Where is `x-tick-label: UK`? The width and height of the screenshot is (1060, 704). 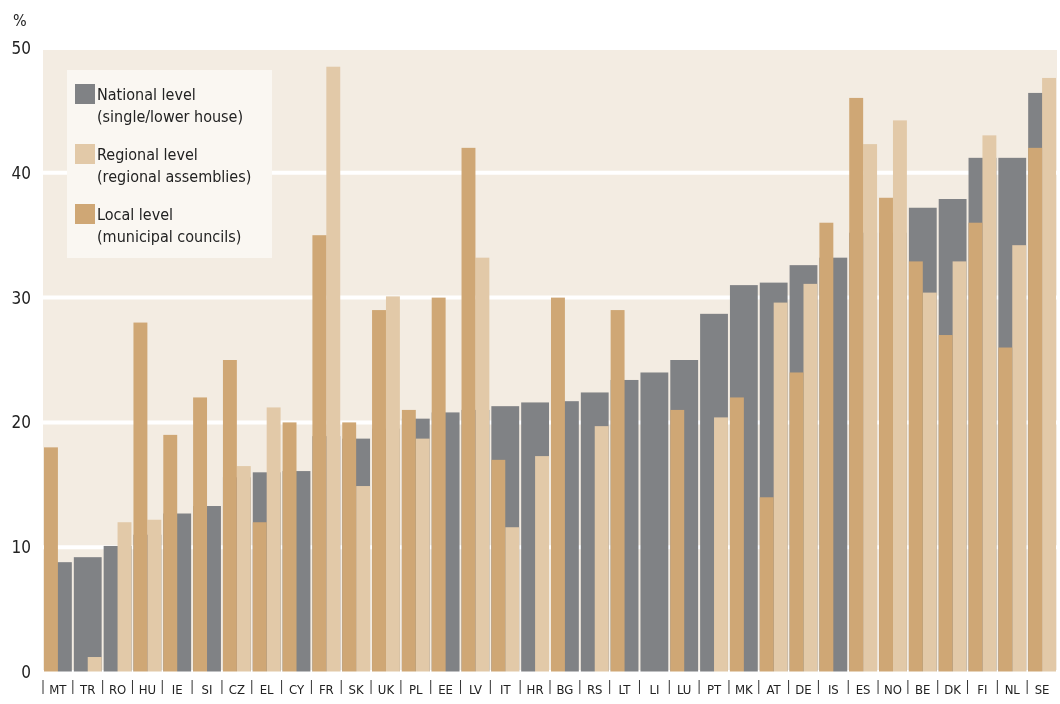 x-tick-label: UK is located at coordinates (386, 689).